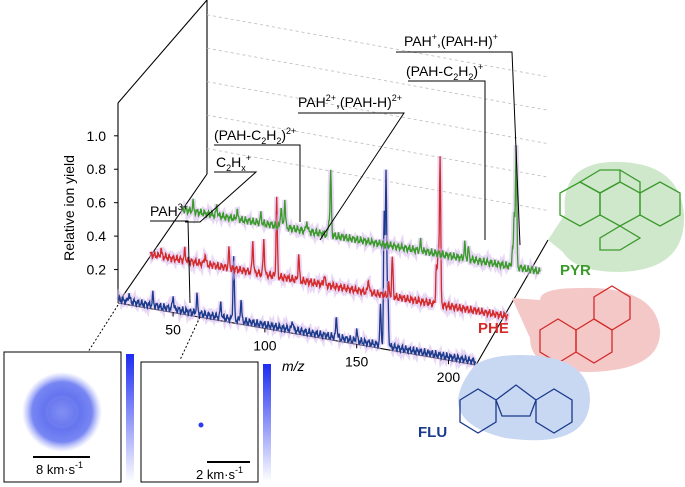 The width and height of the screenshot is (685, 487). What do you see at coordinates (233, 163) in the screenshot?
I see `annotation-c2hx: C2Hx+` at bounding box center [233, 163].